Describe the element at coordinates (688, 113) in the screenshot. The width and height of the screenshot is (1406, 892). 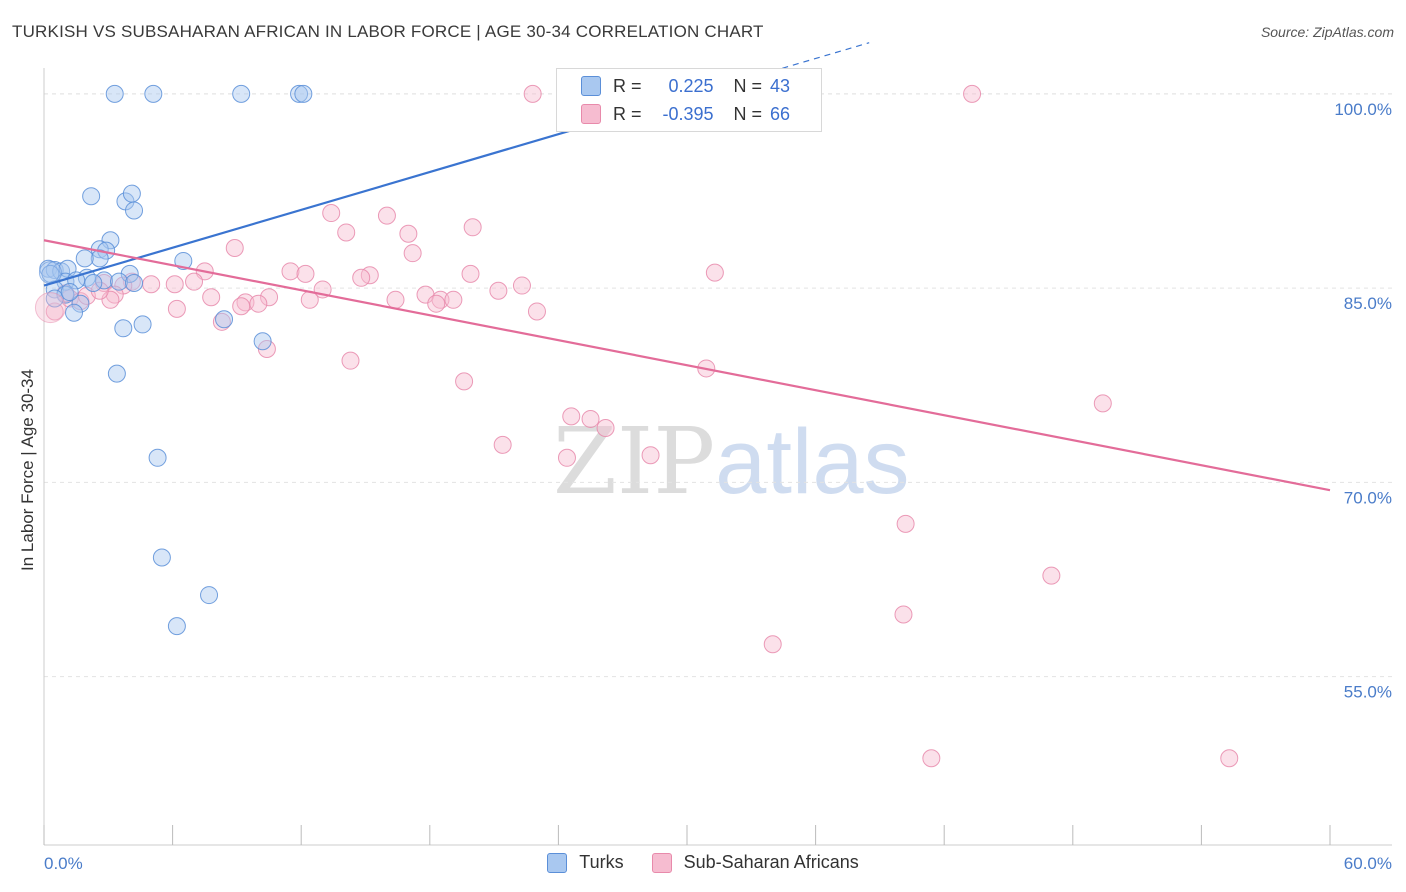
I see `legend-r-value-ssa: -0.395` at that location.